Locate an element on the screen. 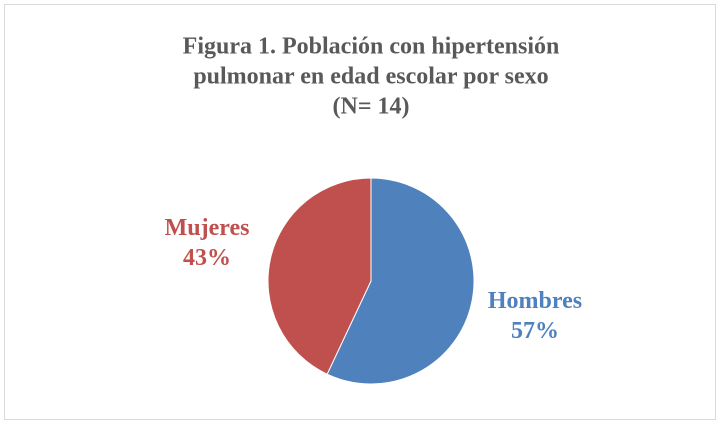  slice-label: Hombres is located at coordinates (535, 301).